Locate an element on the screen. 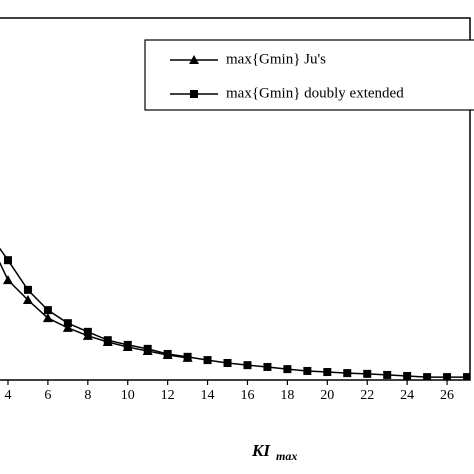  x-tick-label: 12 is located at coordinates (168, 395).